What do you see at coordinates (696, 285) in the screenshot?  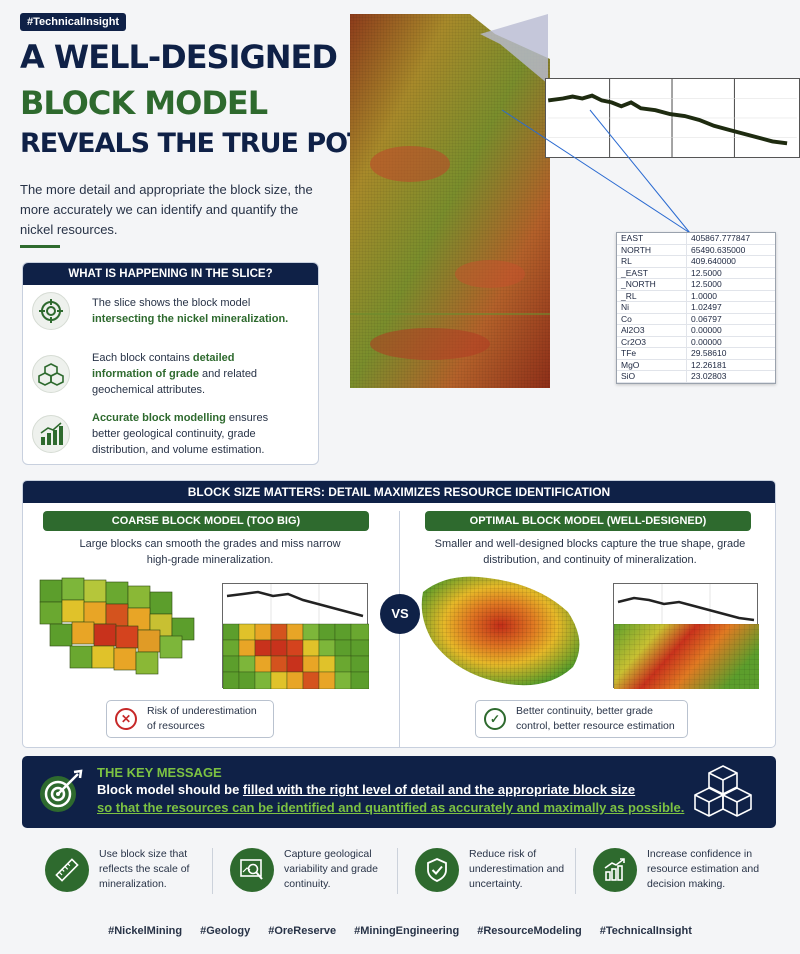 I see `attr-row: _NORTH 12.5000` at bounding box center [696, 285].